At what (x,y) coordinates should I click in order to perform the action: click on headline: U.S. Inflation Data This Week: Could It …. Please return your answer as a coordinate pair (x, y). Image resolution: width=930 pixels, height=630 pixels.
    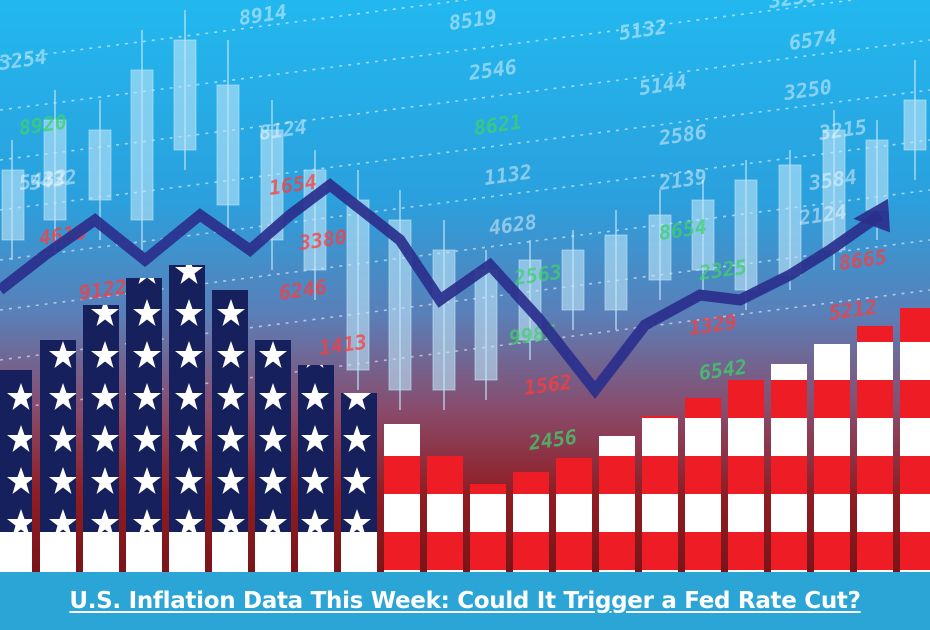
    Looking at the image, I should click on (465, 601).